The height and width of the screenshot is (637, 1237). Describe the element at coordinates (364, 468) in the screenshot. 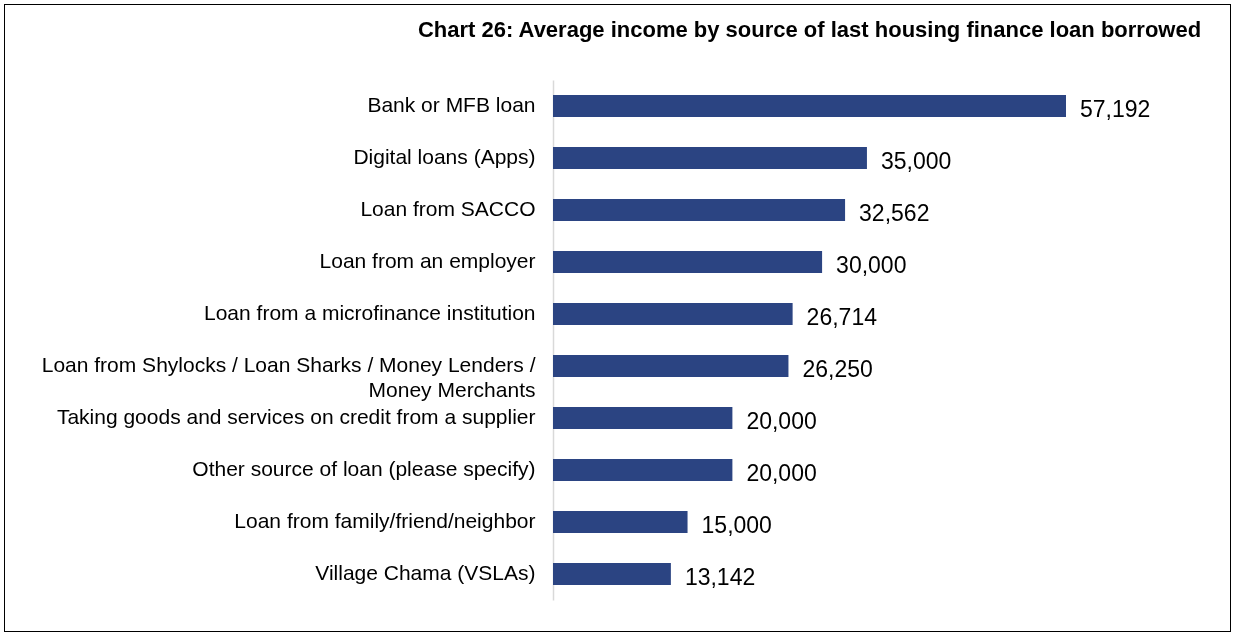

I see `y-tick-label: Other source of loan (please specify)` at that location.